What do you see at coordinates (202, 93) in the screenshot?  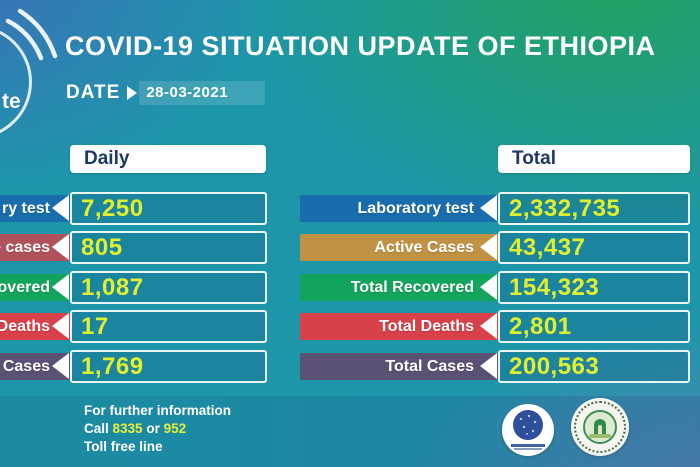 I see `date-value: 28-03-2021` at bounding box center [202, 93].